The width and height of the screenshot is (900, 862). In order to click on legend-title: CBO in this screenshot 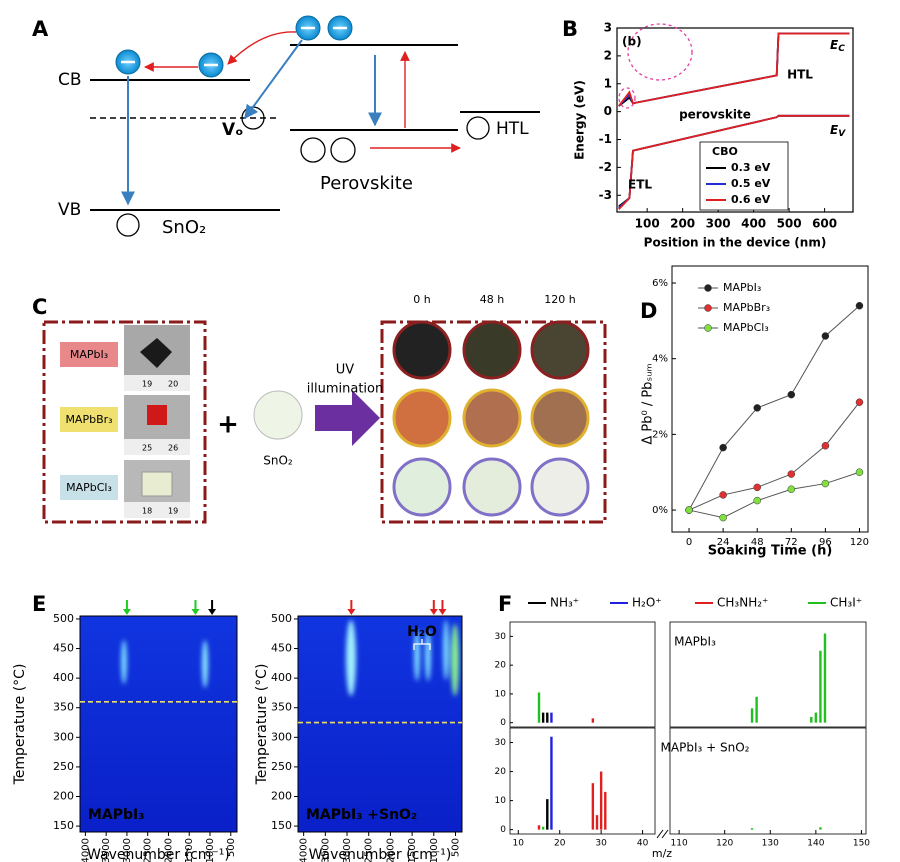, I will do `click(725, 151)`.